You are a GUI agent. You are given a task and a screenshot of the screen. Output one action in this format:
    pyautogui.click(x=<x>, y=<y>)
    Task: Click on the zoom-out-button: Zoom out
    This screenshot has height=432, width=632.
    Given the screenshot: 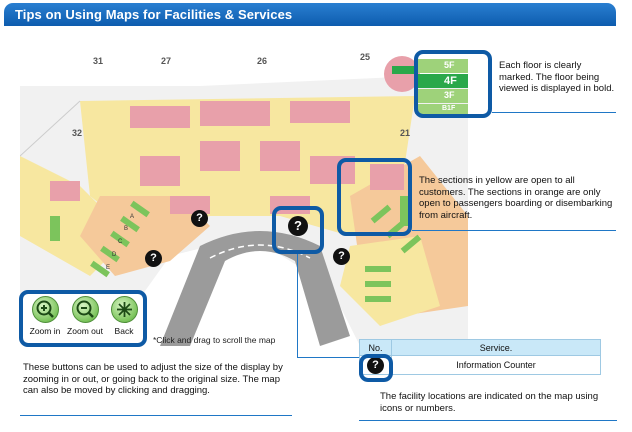 What is the action you would take?
    pyautogui.click(x=85, y=316)
    